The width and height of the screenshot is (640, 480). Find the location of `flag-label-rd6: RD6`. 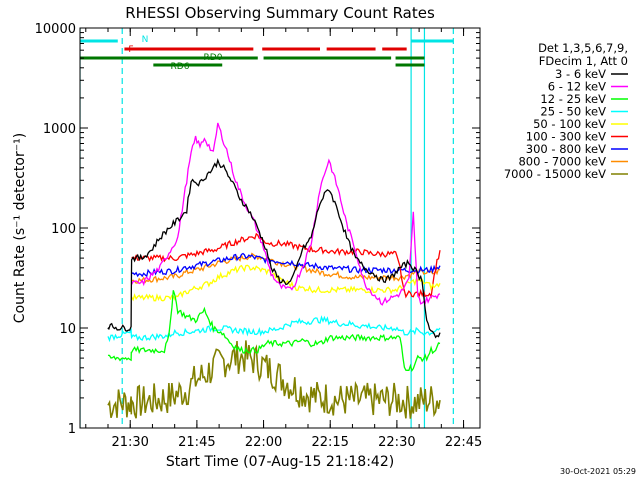

flag-label-rd6: RD6 is located at coordinates (180, 67).